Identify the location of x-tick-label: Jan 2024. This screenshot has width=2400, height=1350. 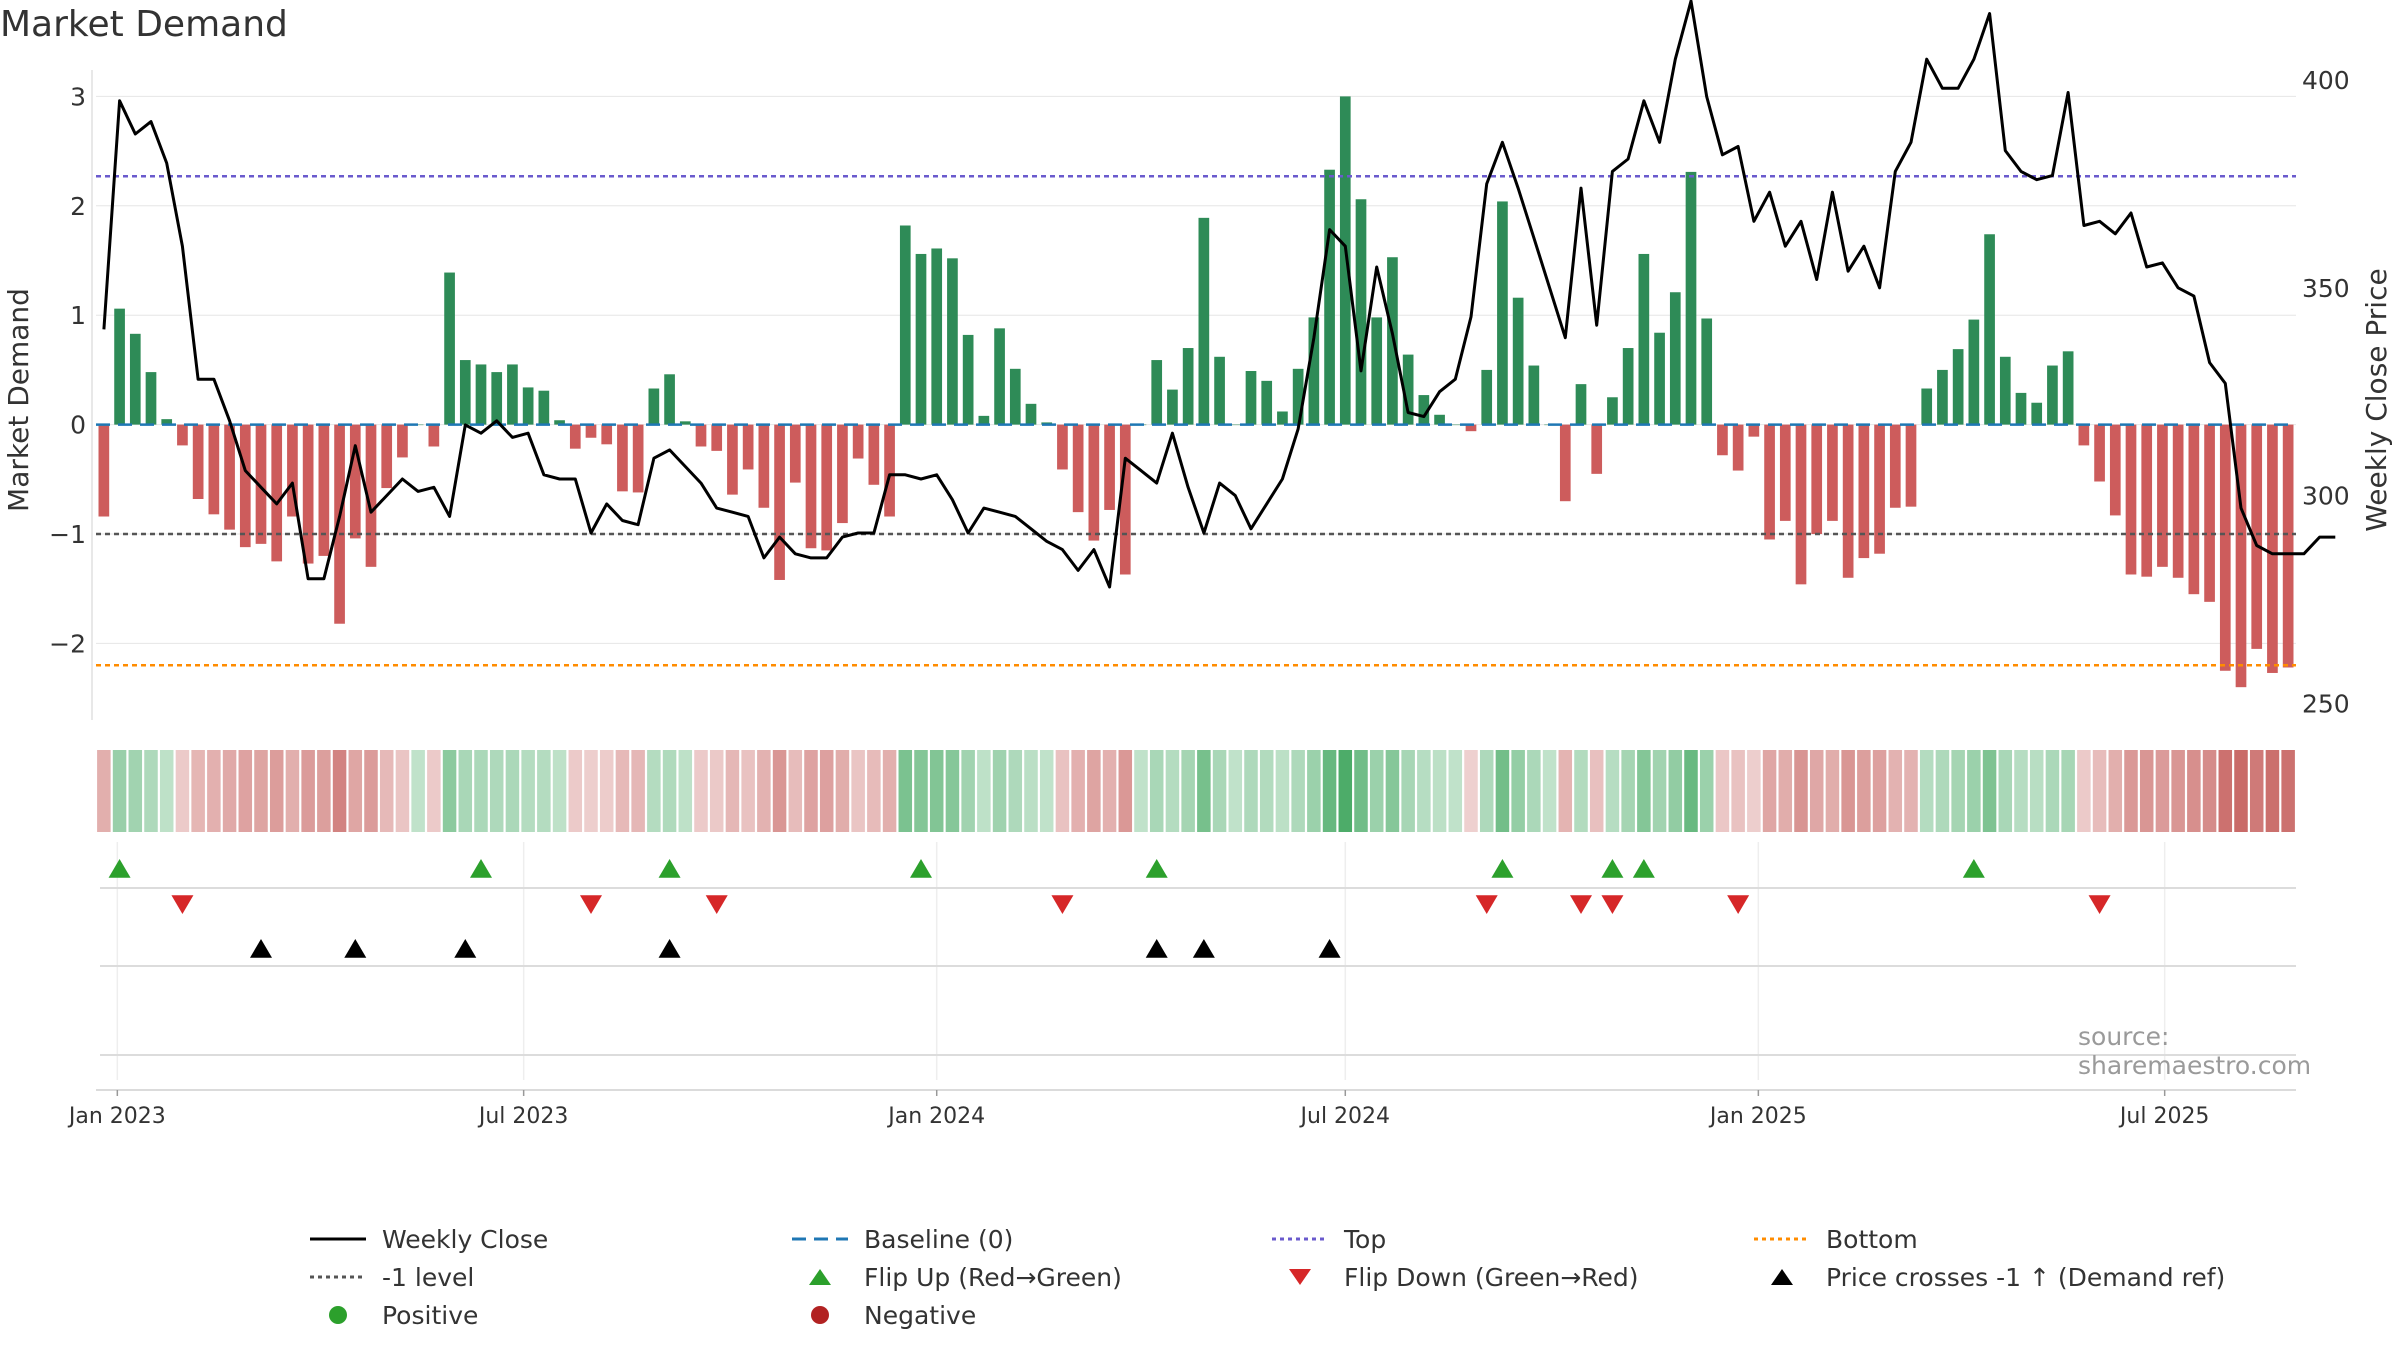
(935, 1116).